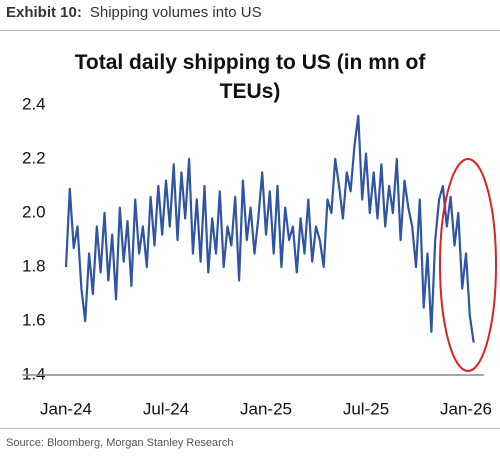  I want to click on x-tick-label: Jul-24, so click(166, 408).